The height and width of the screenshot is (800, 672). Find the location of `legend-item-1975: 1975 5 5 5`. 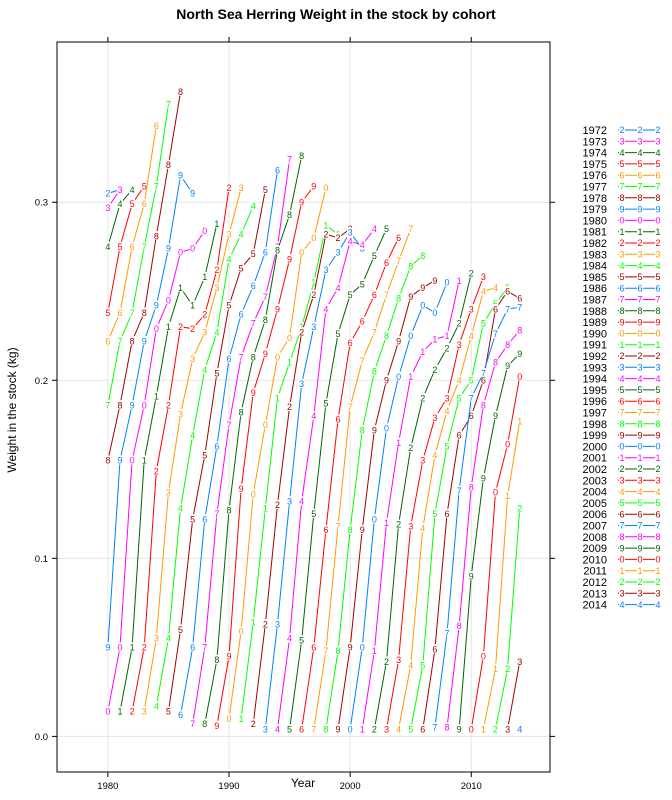

legend-item-1975: 1975 5 5 5 is located at coordinates (622, 165).